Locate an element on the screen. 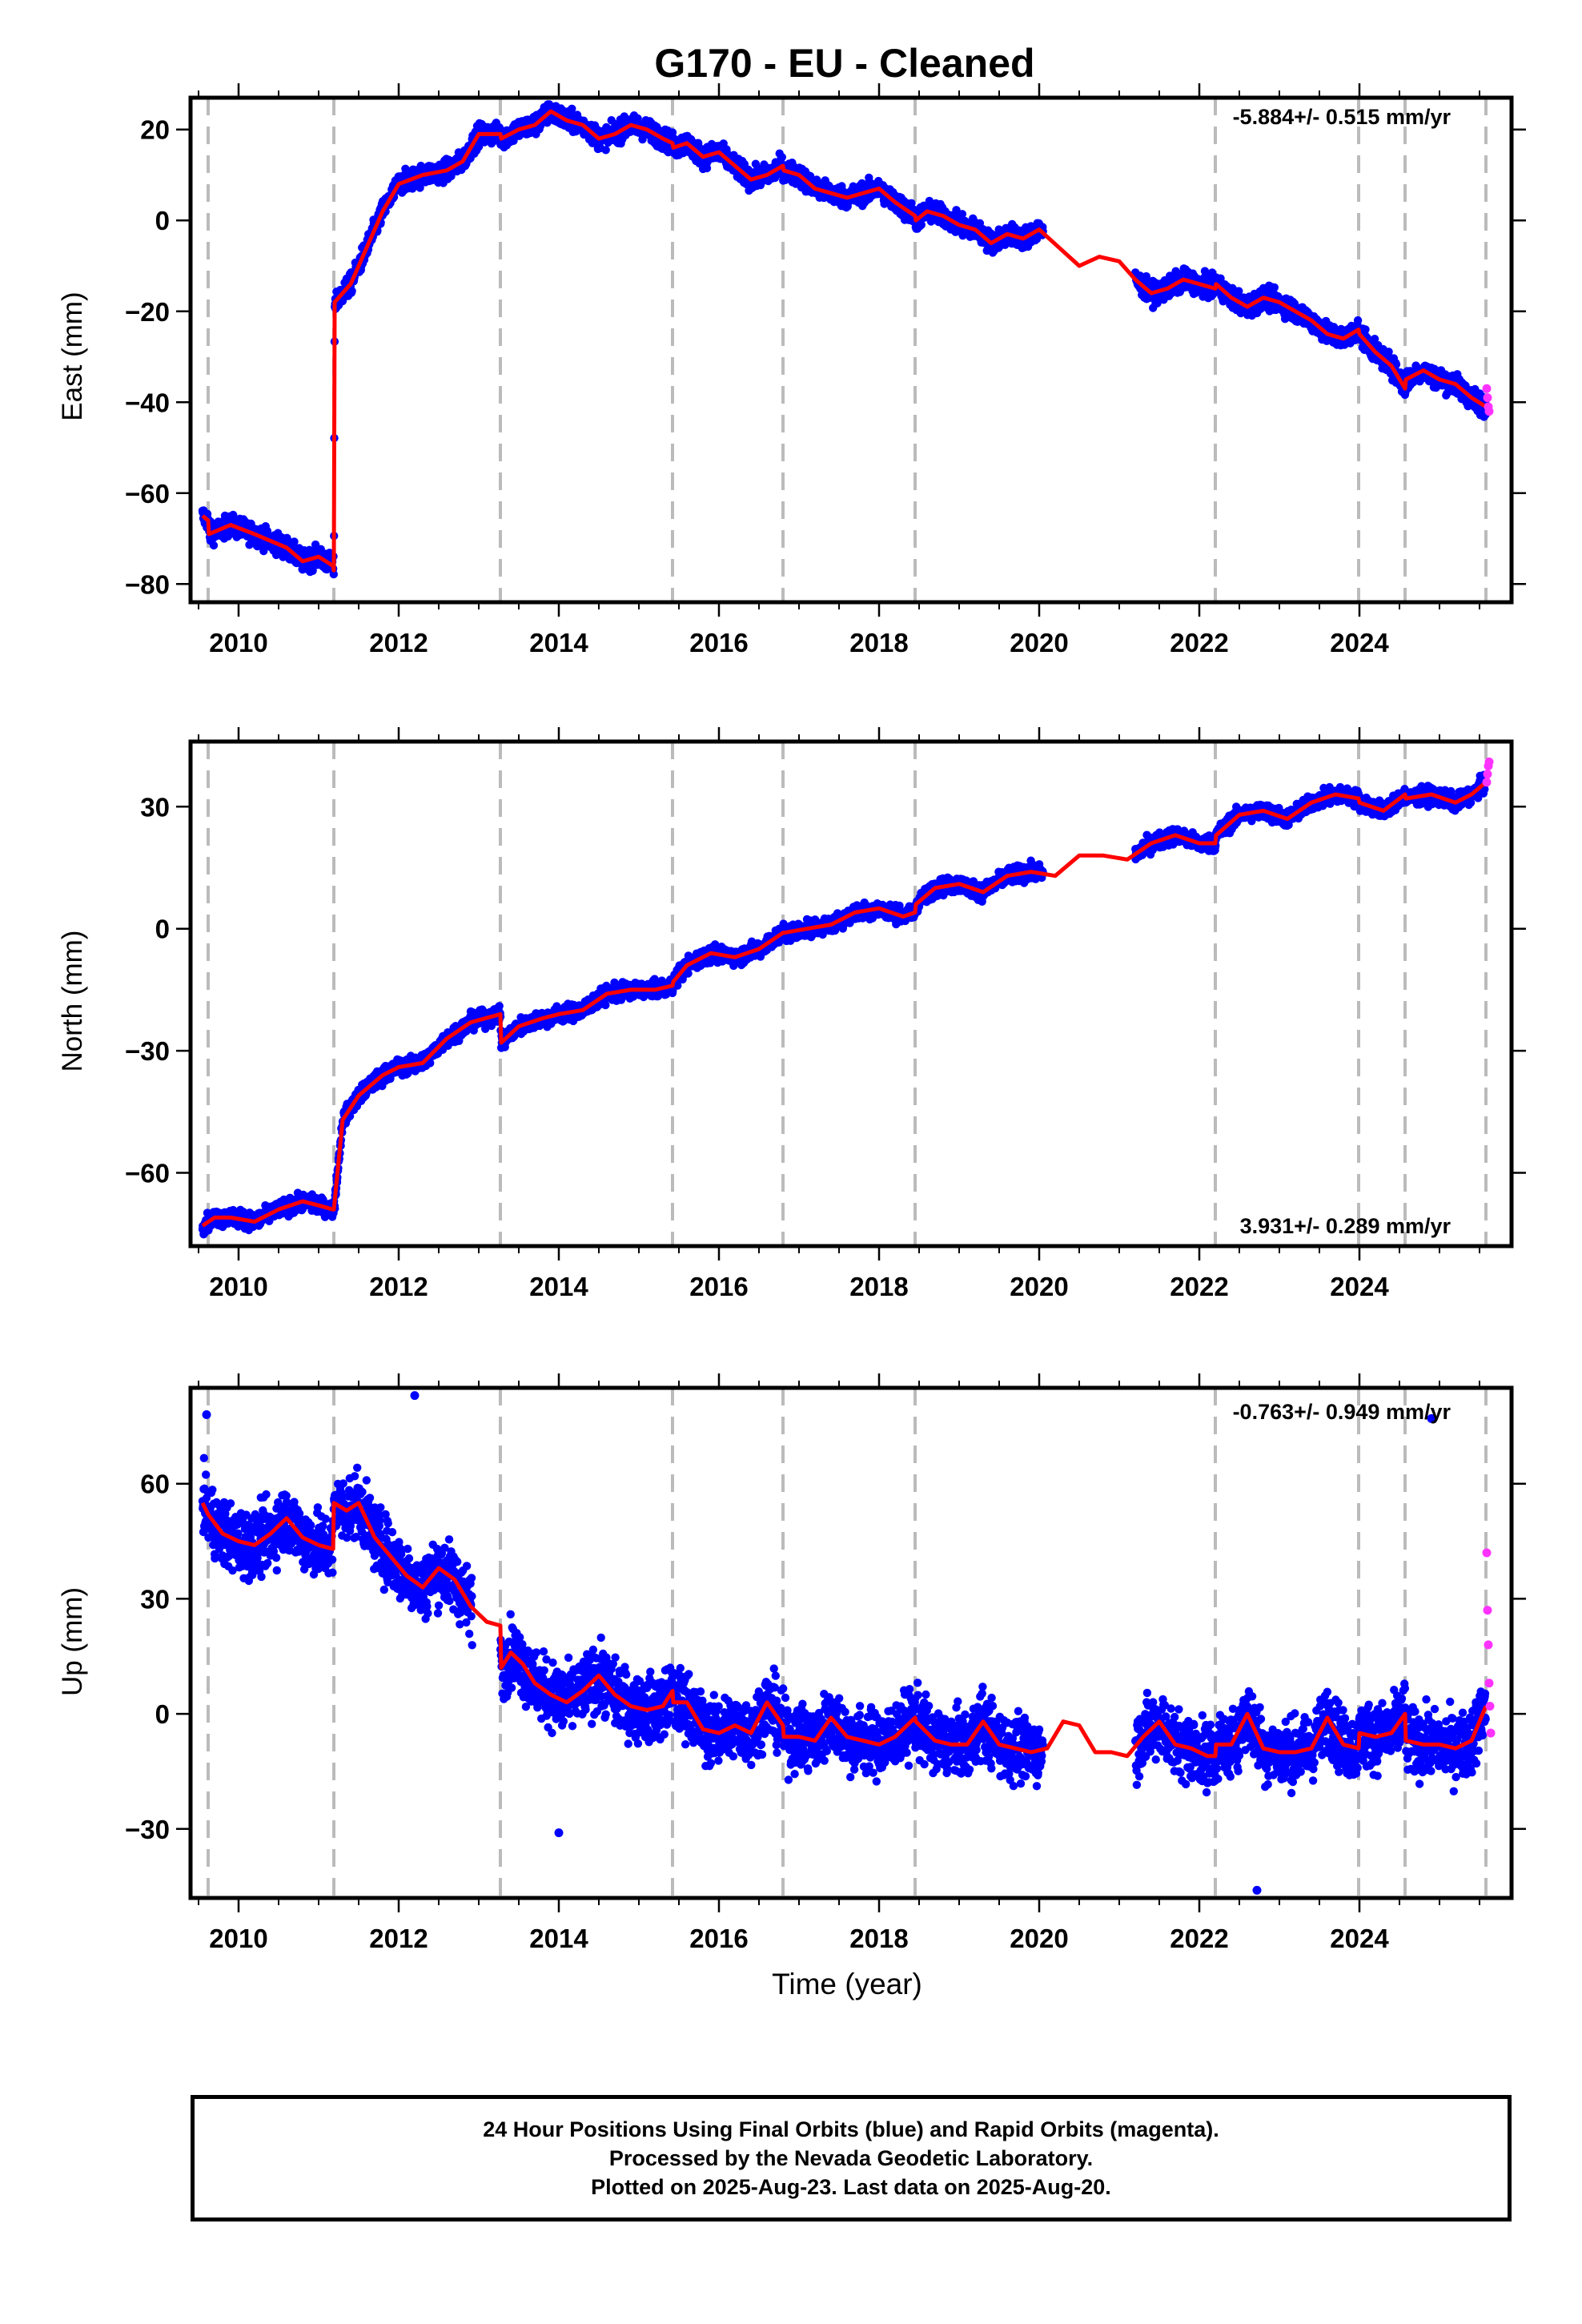 The height and width of the screenshot is (2324, 1582). north-y-tick-label: 30 is located at coordinates (155, 807).